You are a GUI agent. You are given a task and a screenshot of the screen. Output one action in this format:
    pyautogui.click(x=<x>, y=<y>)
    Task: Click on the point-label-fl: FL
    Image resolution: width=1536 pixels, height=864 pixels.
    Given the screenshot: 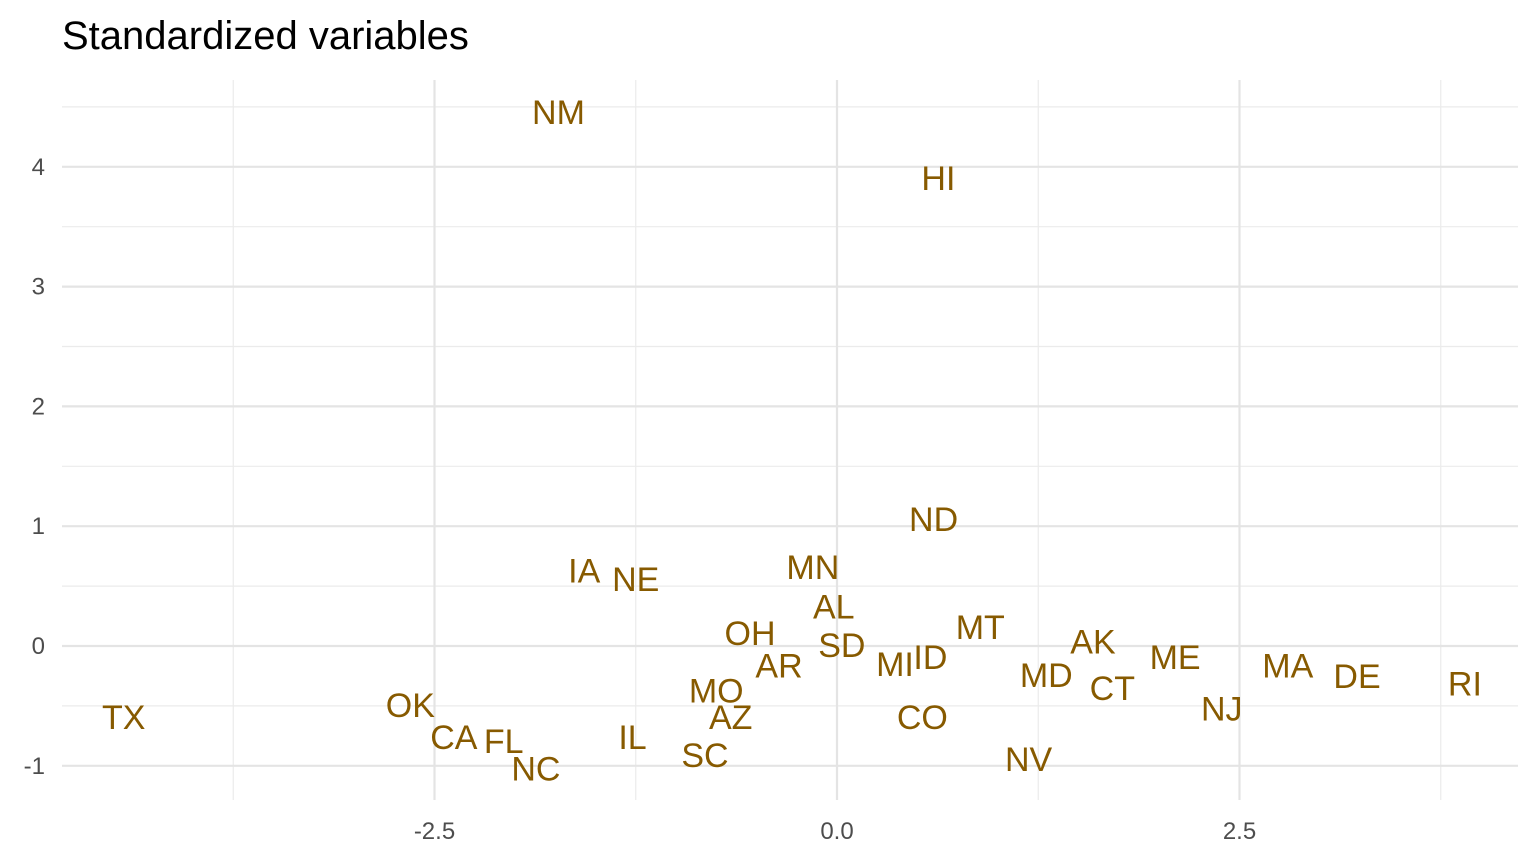 What is the action you would take?
    pyautogui.click(x=504, y=742)
    